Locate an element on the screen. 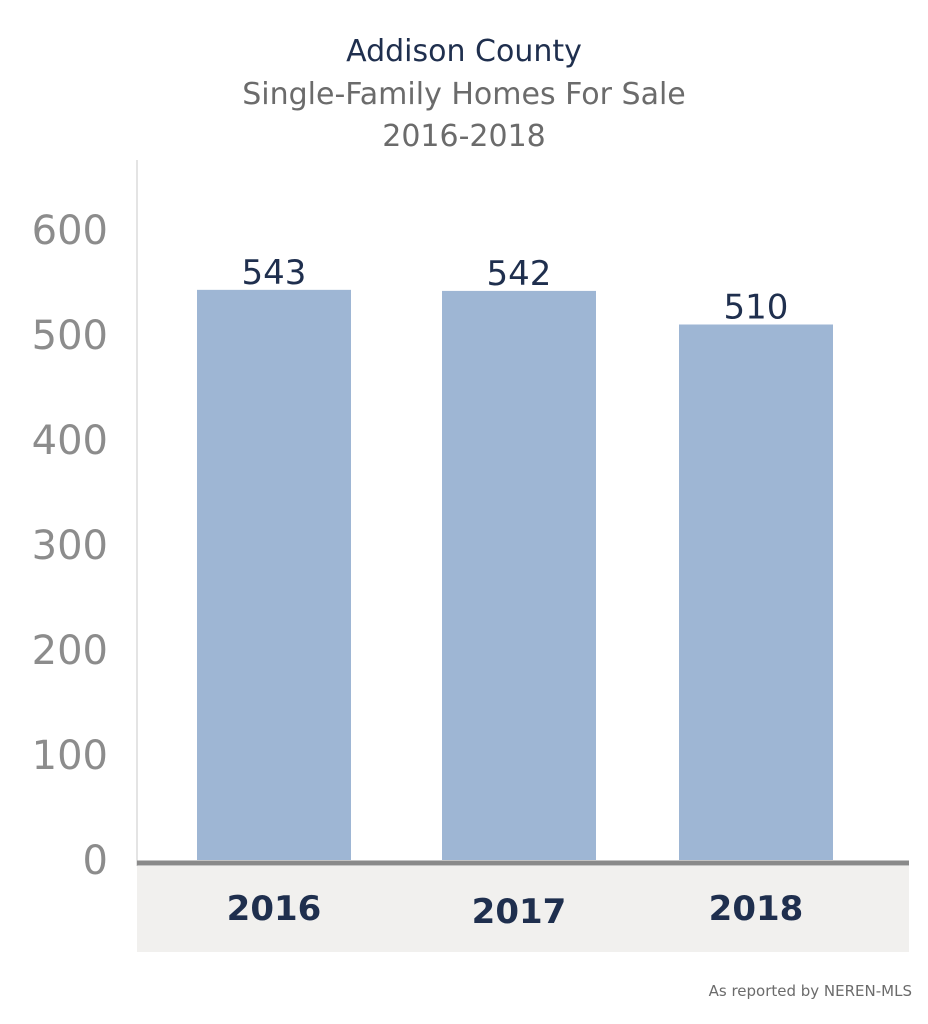 Image resolution: width=928 pixels, height=1024 pixels. data-label-2017: 542 is located at coordinates (519, 274).